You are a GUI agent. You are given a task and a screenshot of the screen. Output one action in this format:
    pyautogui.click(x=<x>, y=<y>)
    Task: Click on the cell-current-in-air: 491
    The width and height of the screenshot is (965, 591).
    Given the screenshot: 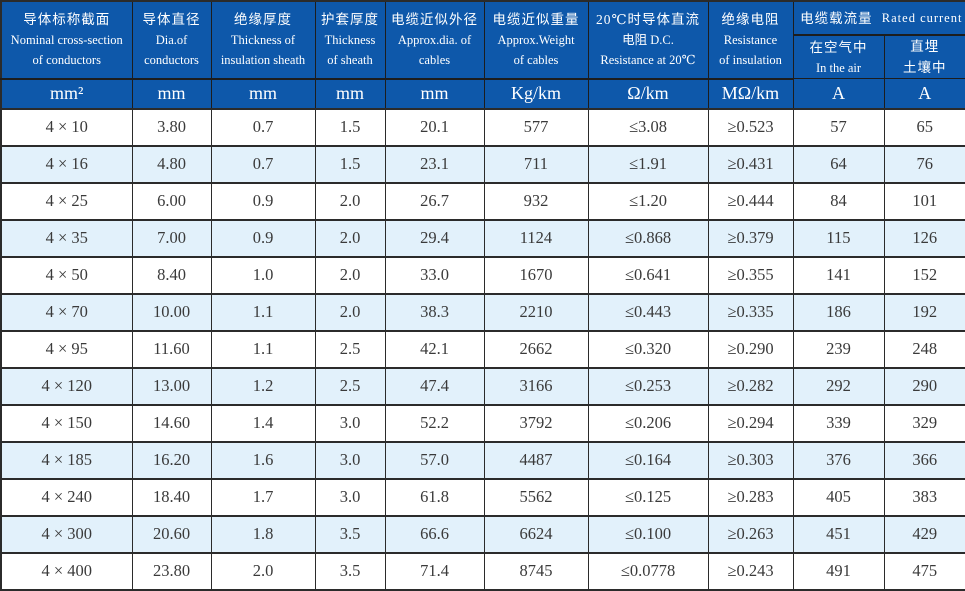 What is the action you would take?
    pyautogui.click(x=838, y=571)
    